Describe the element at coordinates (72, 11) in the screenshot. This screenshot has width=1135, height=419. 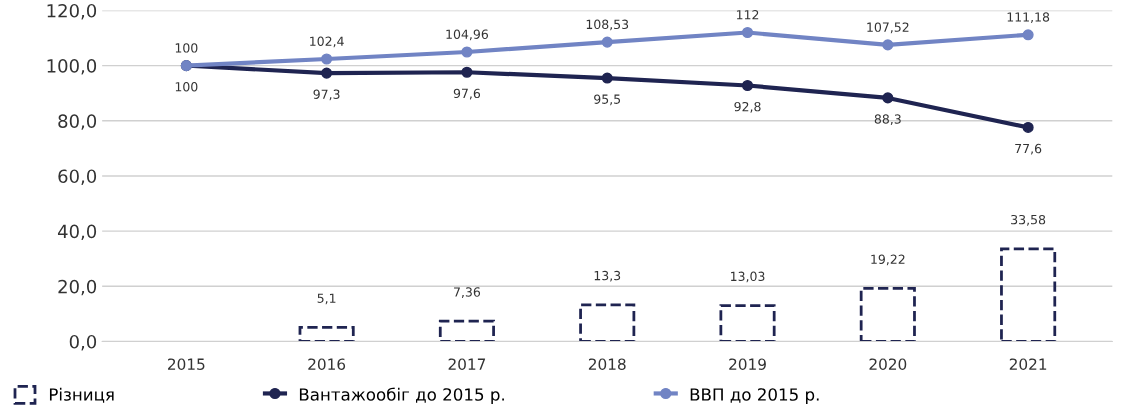
I see `y-tick-label: 120,0` at that location.